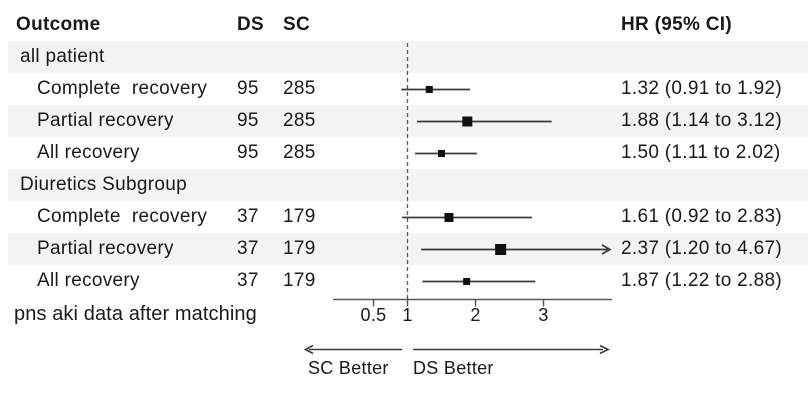  I want to click on hr-ci-value: 1.61 (0.92 to 2.83), so click(701, 216).